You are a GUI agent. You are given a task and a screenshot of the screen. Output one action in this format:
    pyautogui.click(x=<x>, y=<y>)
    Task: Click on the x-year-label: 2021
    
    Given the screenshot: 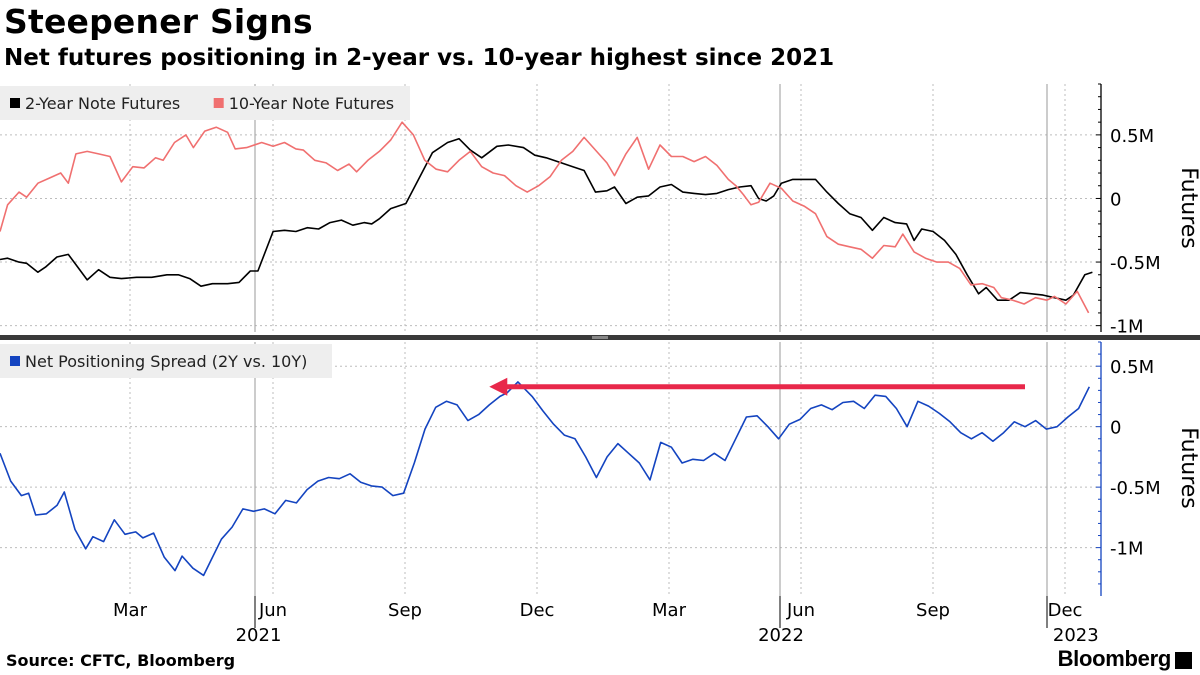 What is the action you would take?
    pyautogui.click(x=259, y=635)
    